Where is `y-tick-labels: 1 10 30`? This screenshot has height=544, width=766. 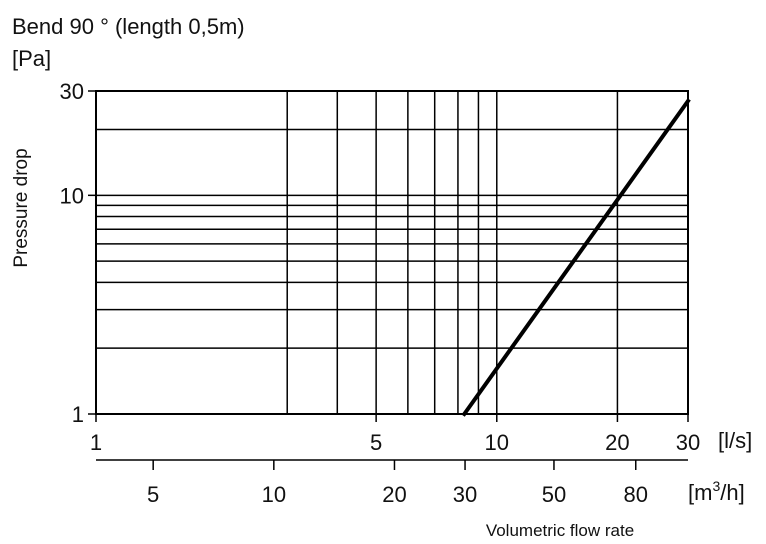
y-tick-labels: 1 10 30 is located at coordinates (78, 253).